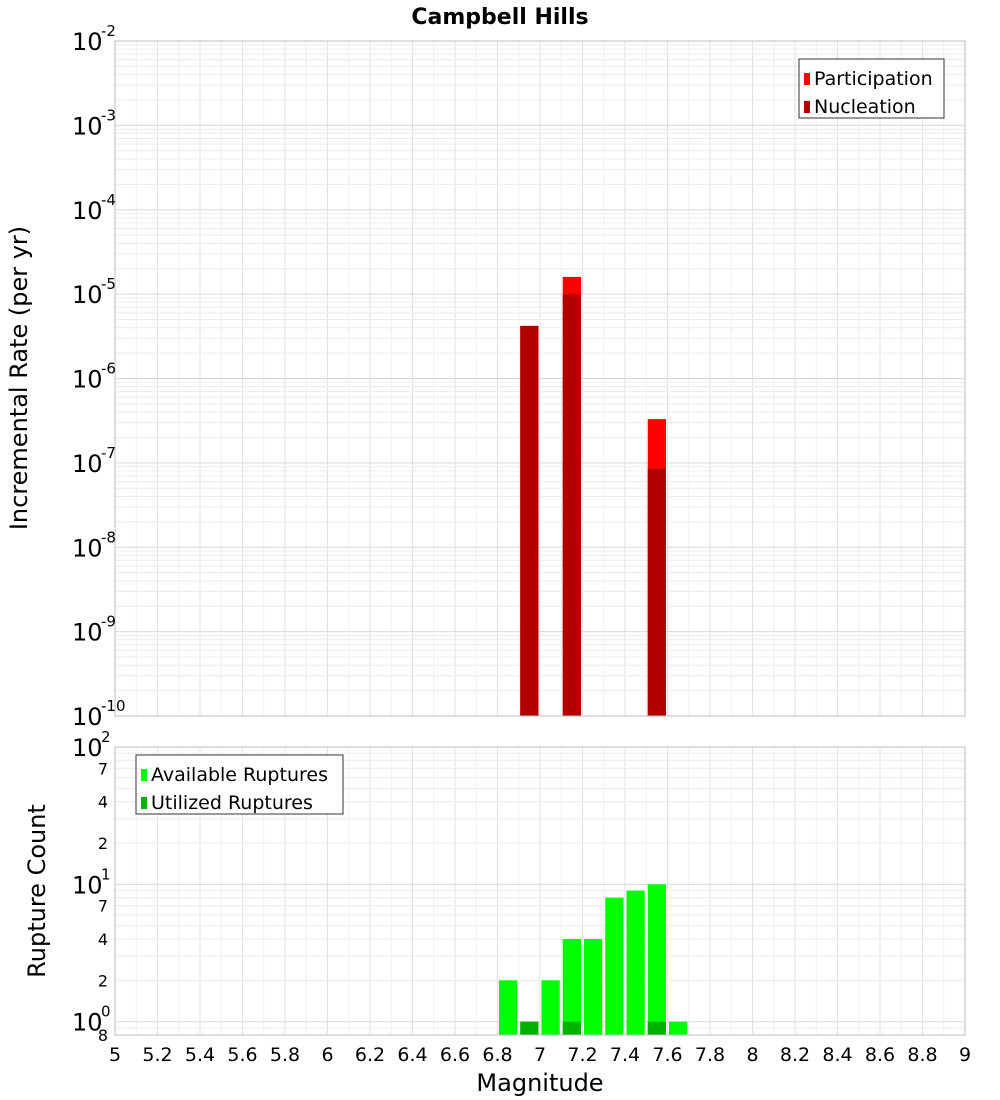  What do you see at coordinates (200, 1055) in the screenshot?
I see `x-tick-label: 5.4` at bounding box center [200, 1055].